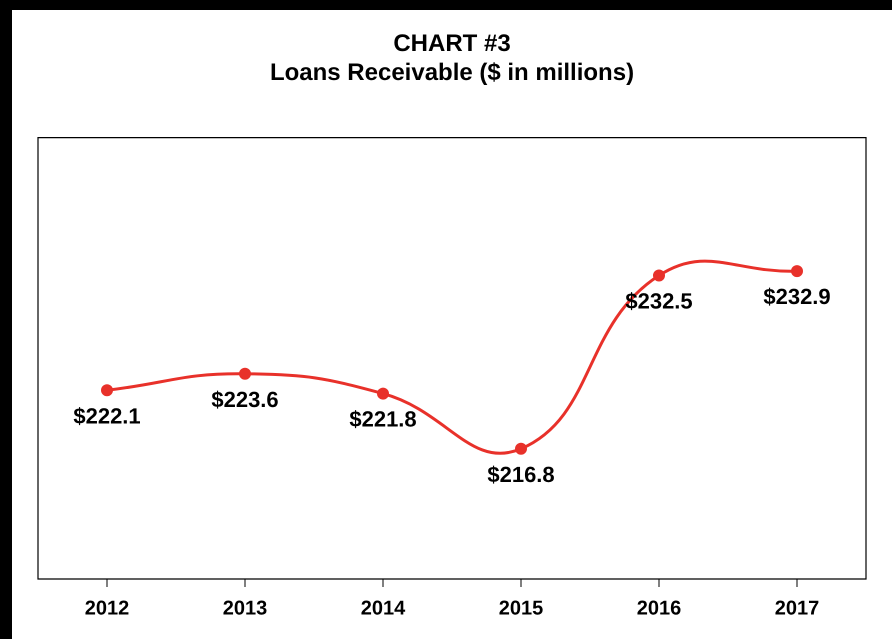  Describe the element at coordinates (452, 44) in the screenshot. I see `chart-title: CHART #3` at that location.